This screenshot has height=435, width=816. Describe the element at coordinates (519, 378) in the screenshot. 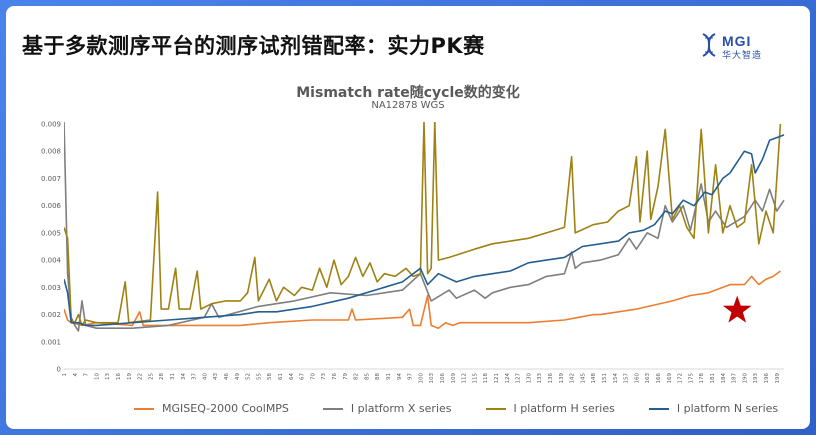

I see `x-tick-label: 127` at that location.